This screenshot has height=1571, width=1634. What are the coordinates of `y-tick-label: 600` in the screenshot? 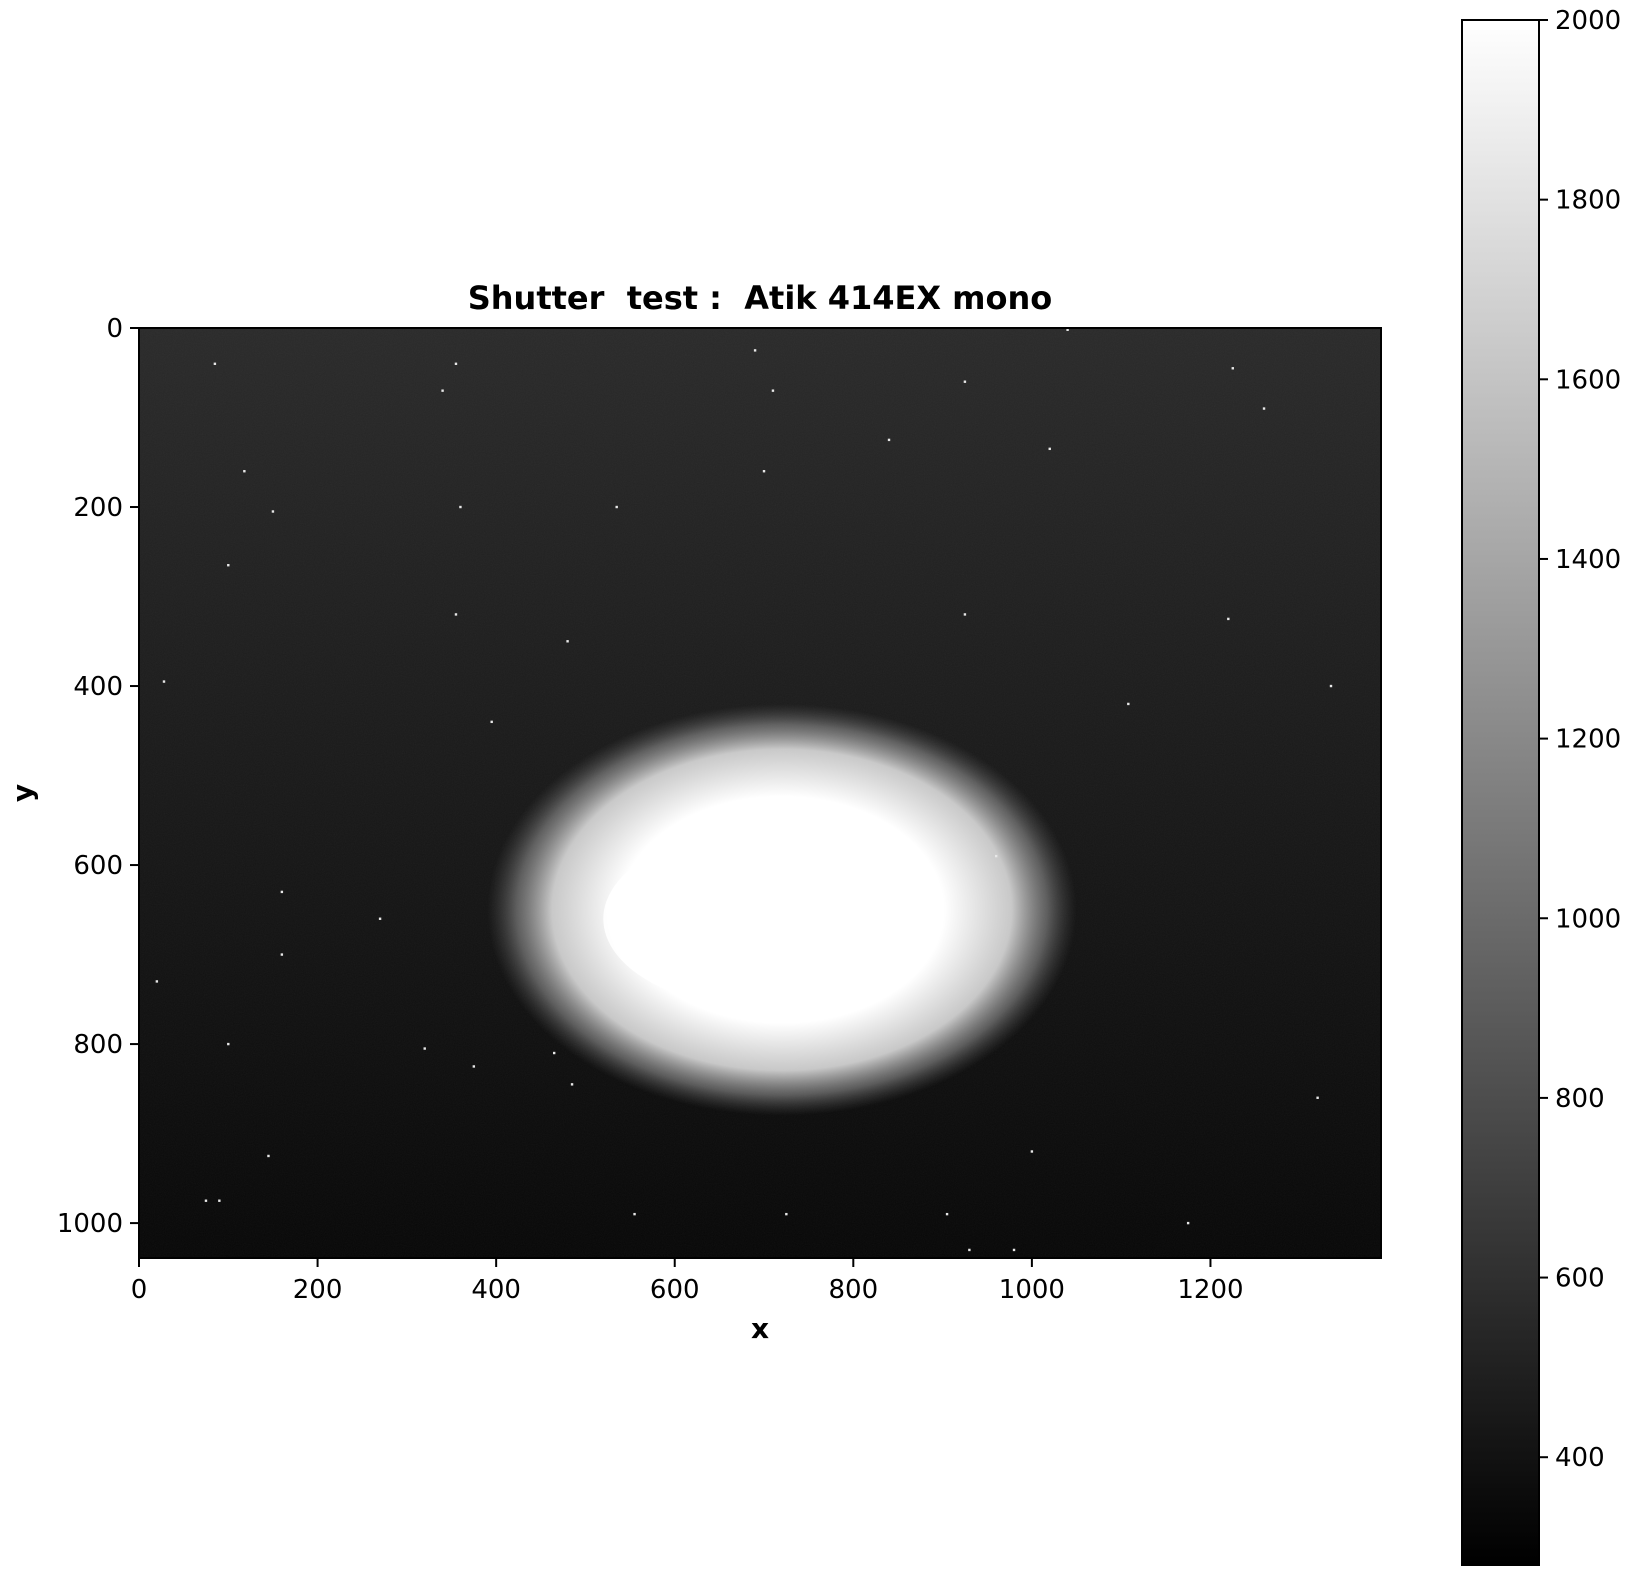 It's located at (98, 866).